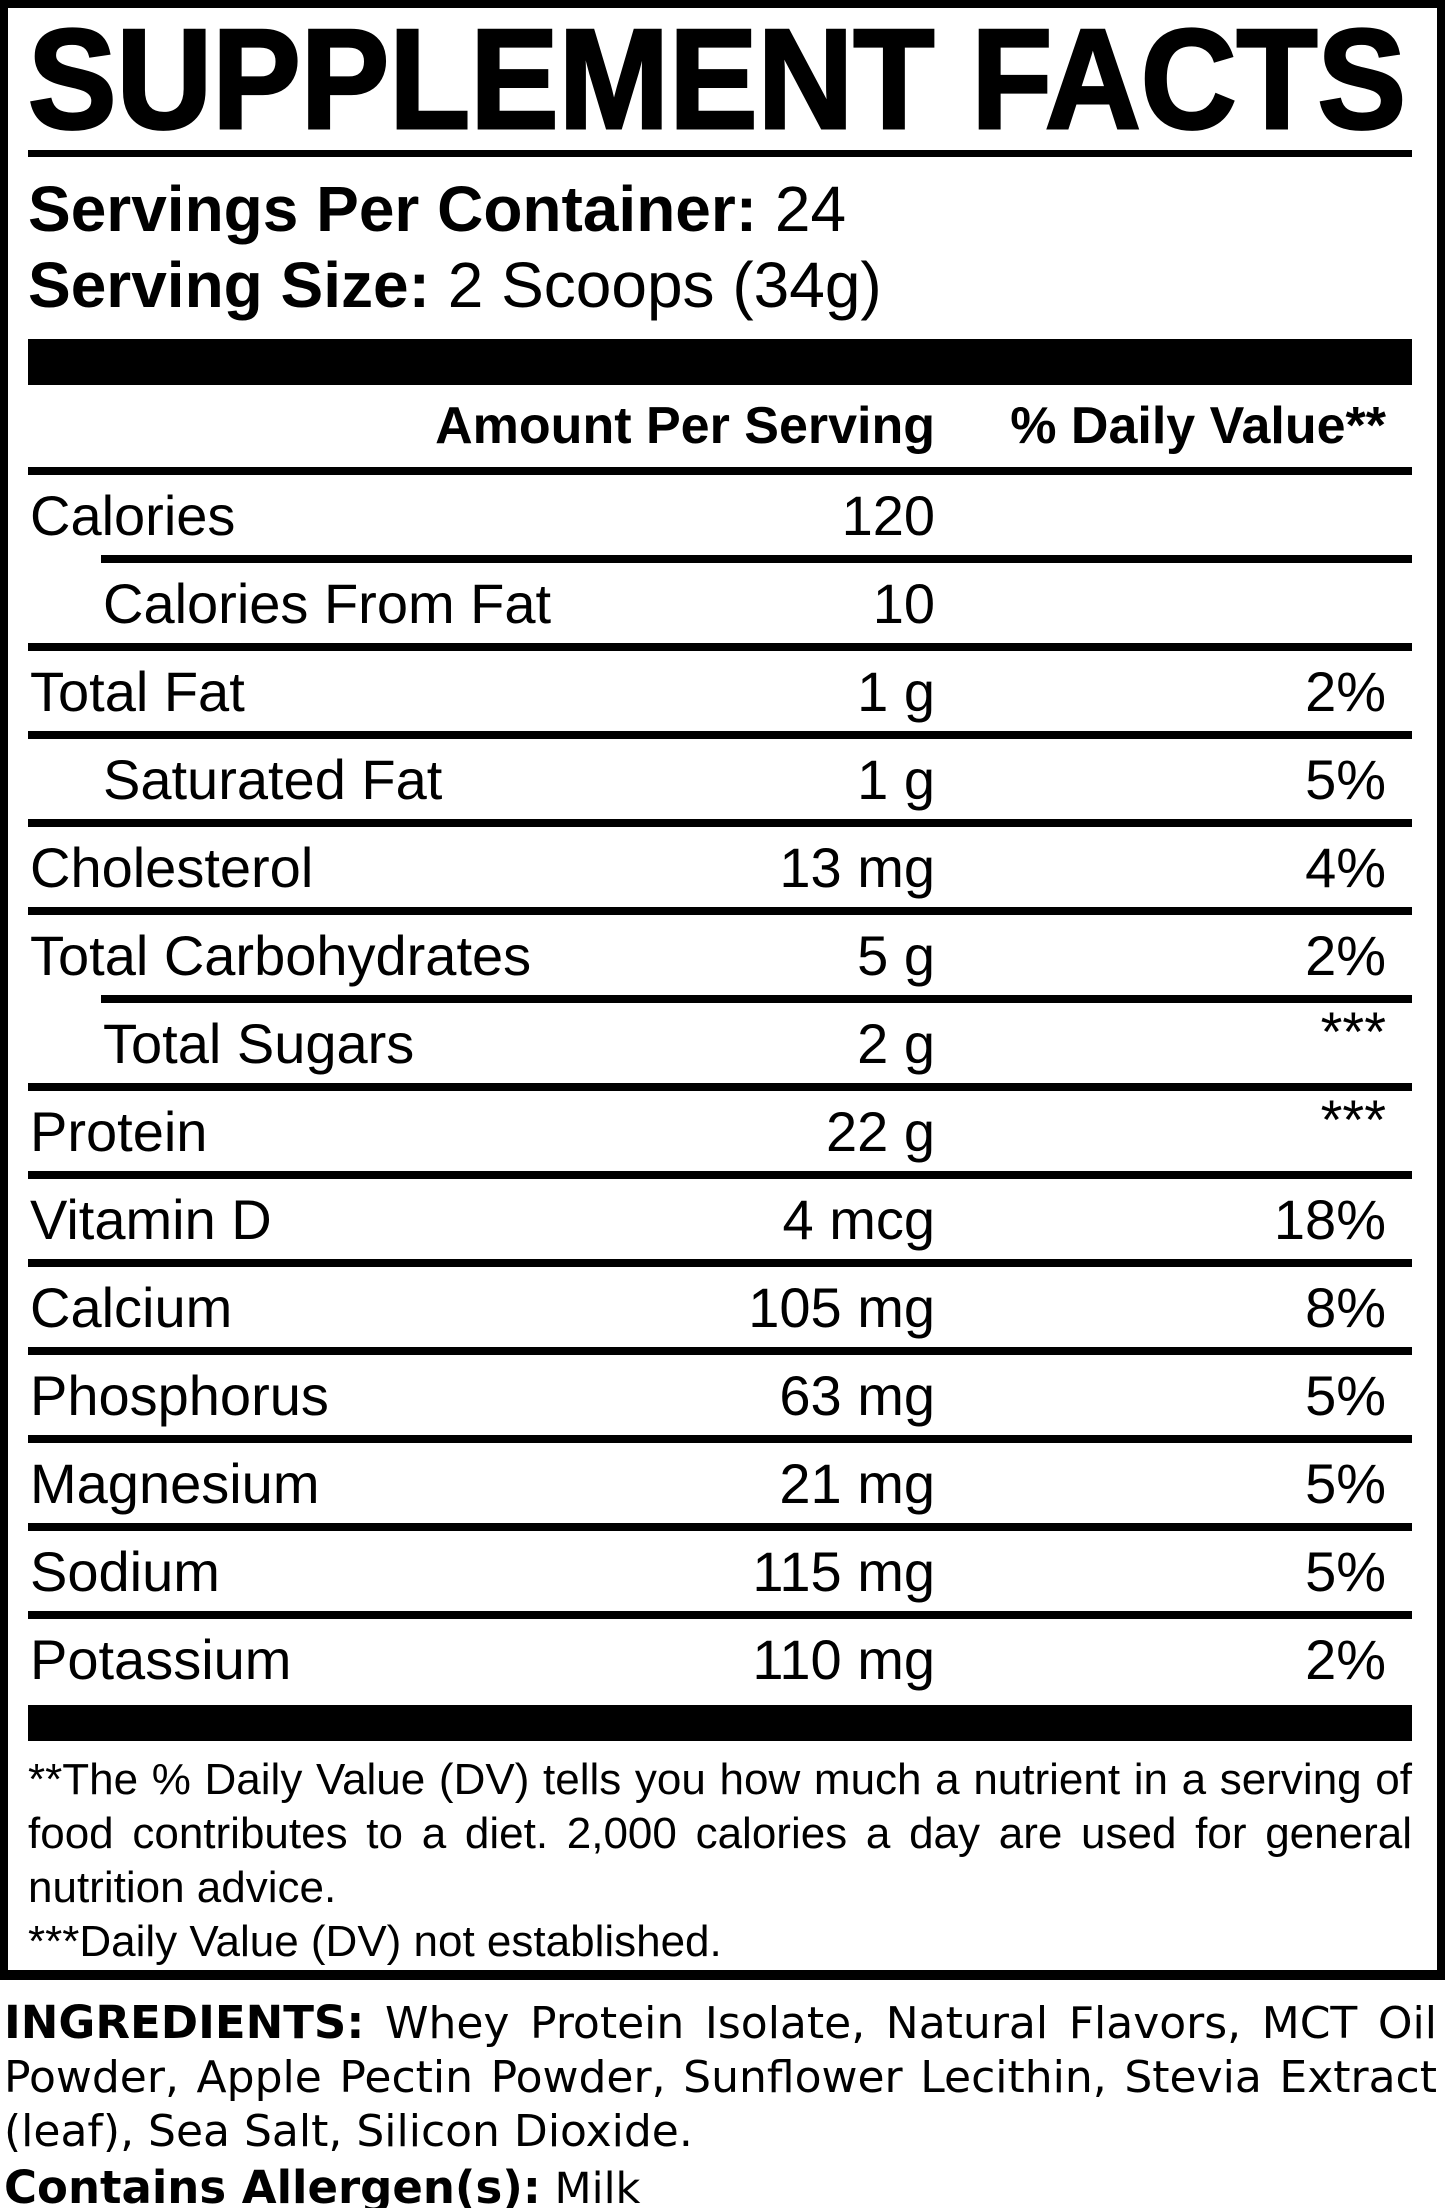 The image size is (1445, 2208). Describe the element at coordinates (1345, 1307) in the screenshot. I see `nutrient-dv: 8%` at that location.